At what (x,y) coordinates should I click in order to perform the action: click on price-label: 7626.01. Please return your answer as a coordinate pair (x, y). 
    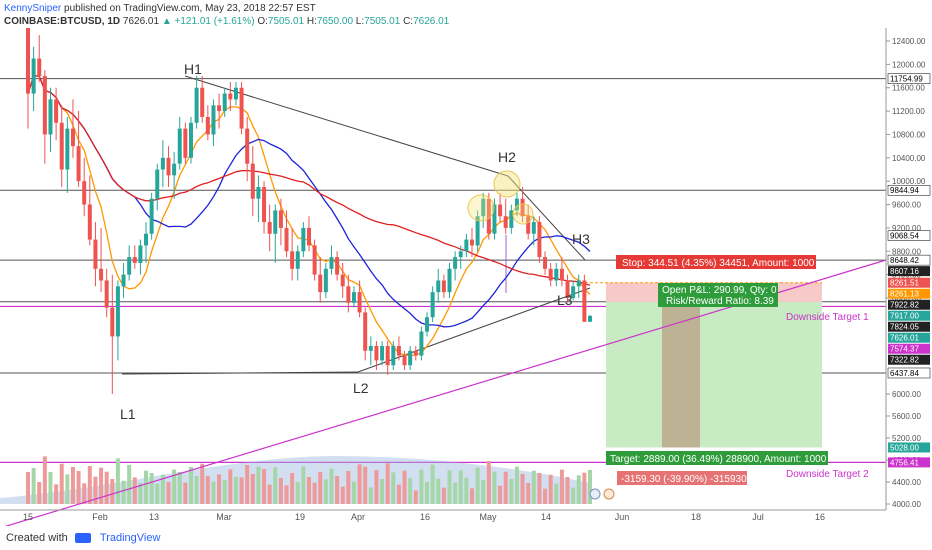
    Looking at the image, I should click on (909, 337).